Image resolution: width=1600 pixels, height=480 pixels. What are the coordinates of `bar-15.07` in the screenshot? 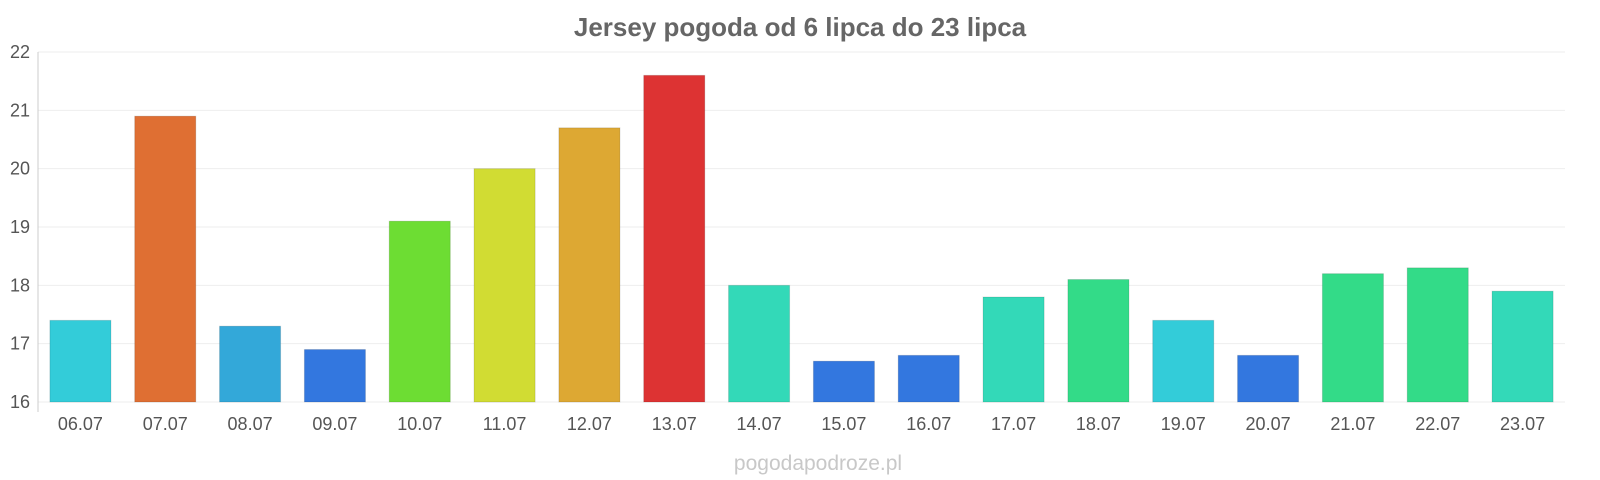 It's located at (843, 381).